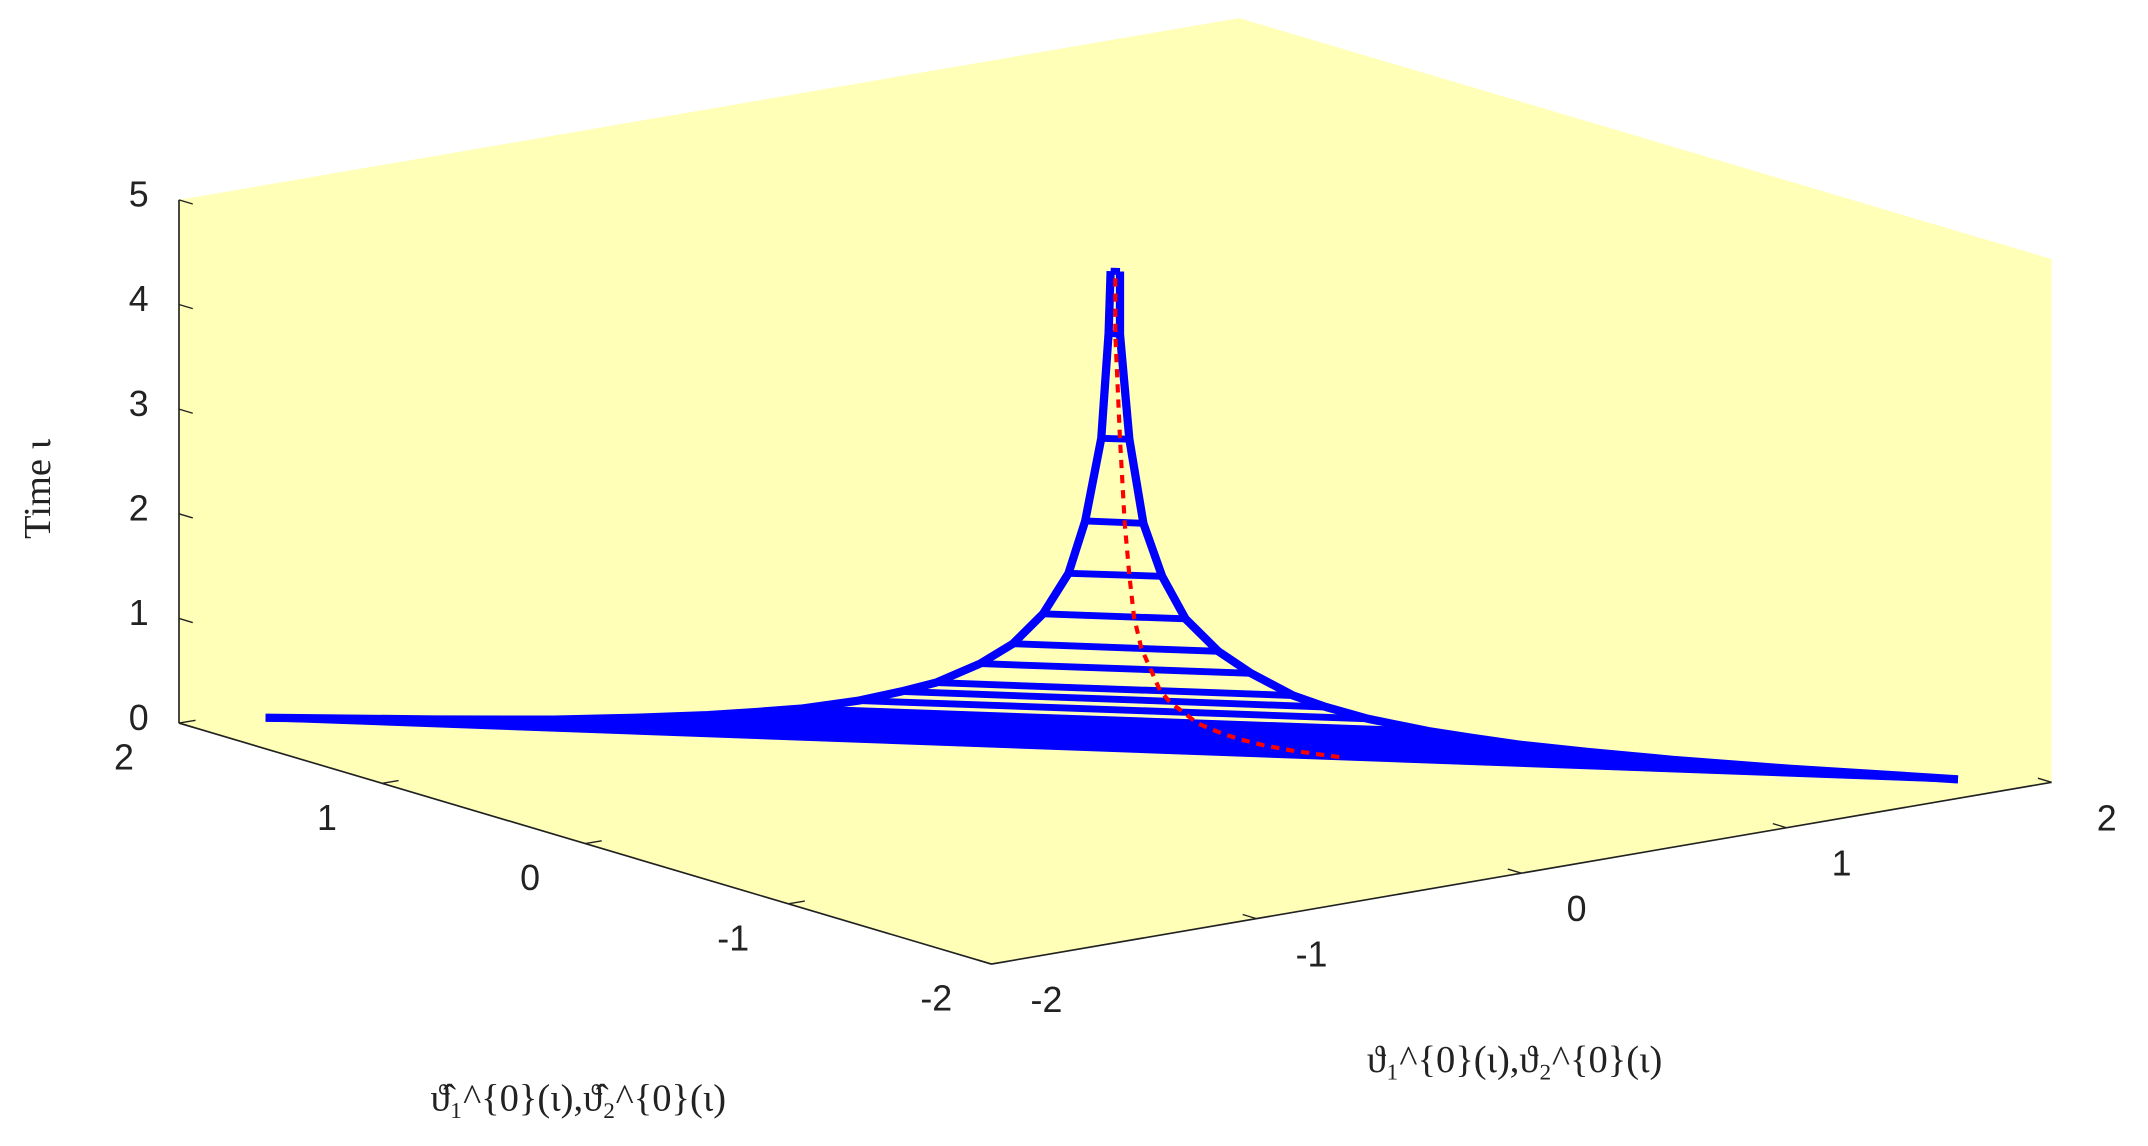  I want to click on x-axis-label: ϑ₁^{0}(ι),ϑ₂^{0}(ι), so click(1515, 1060).